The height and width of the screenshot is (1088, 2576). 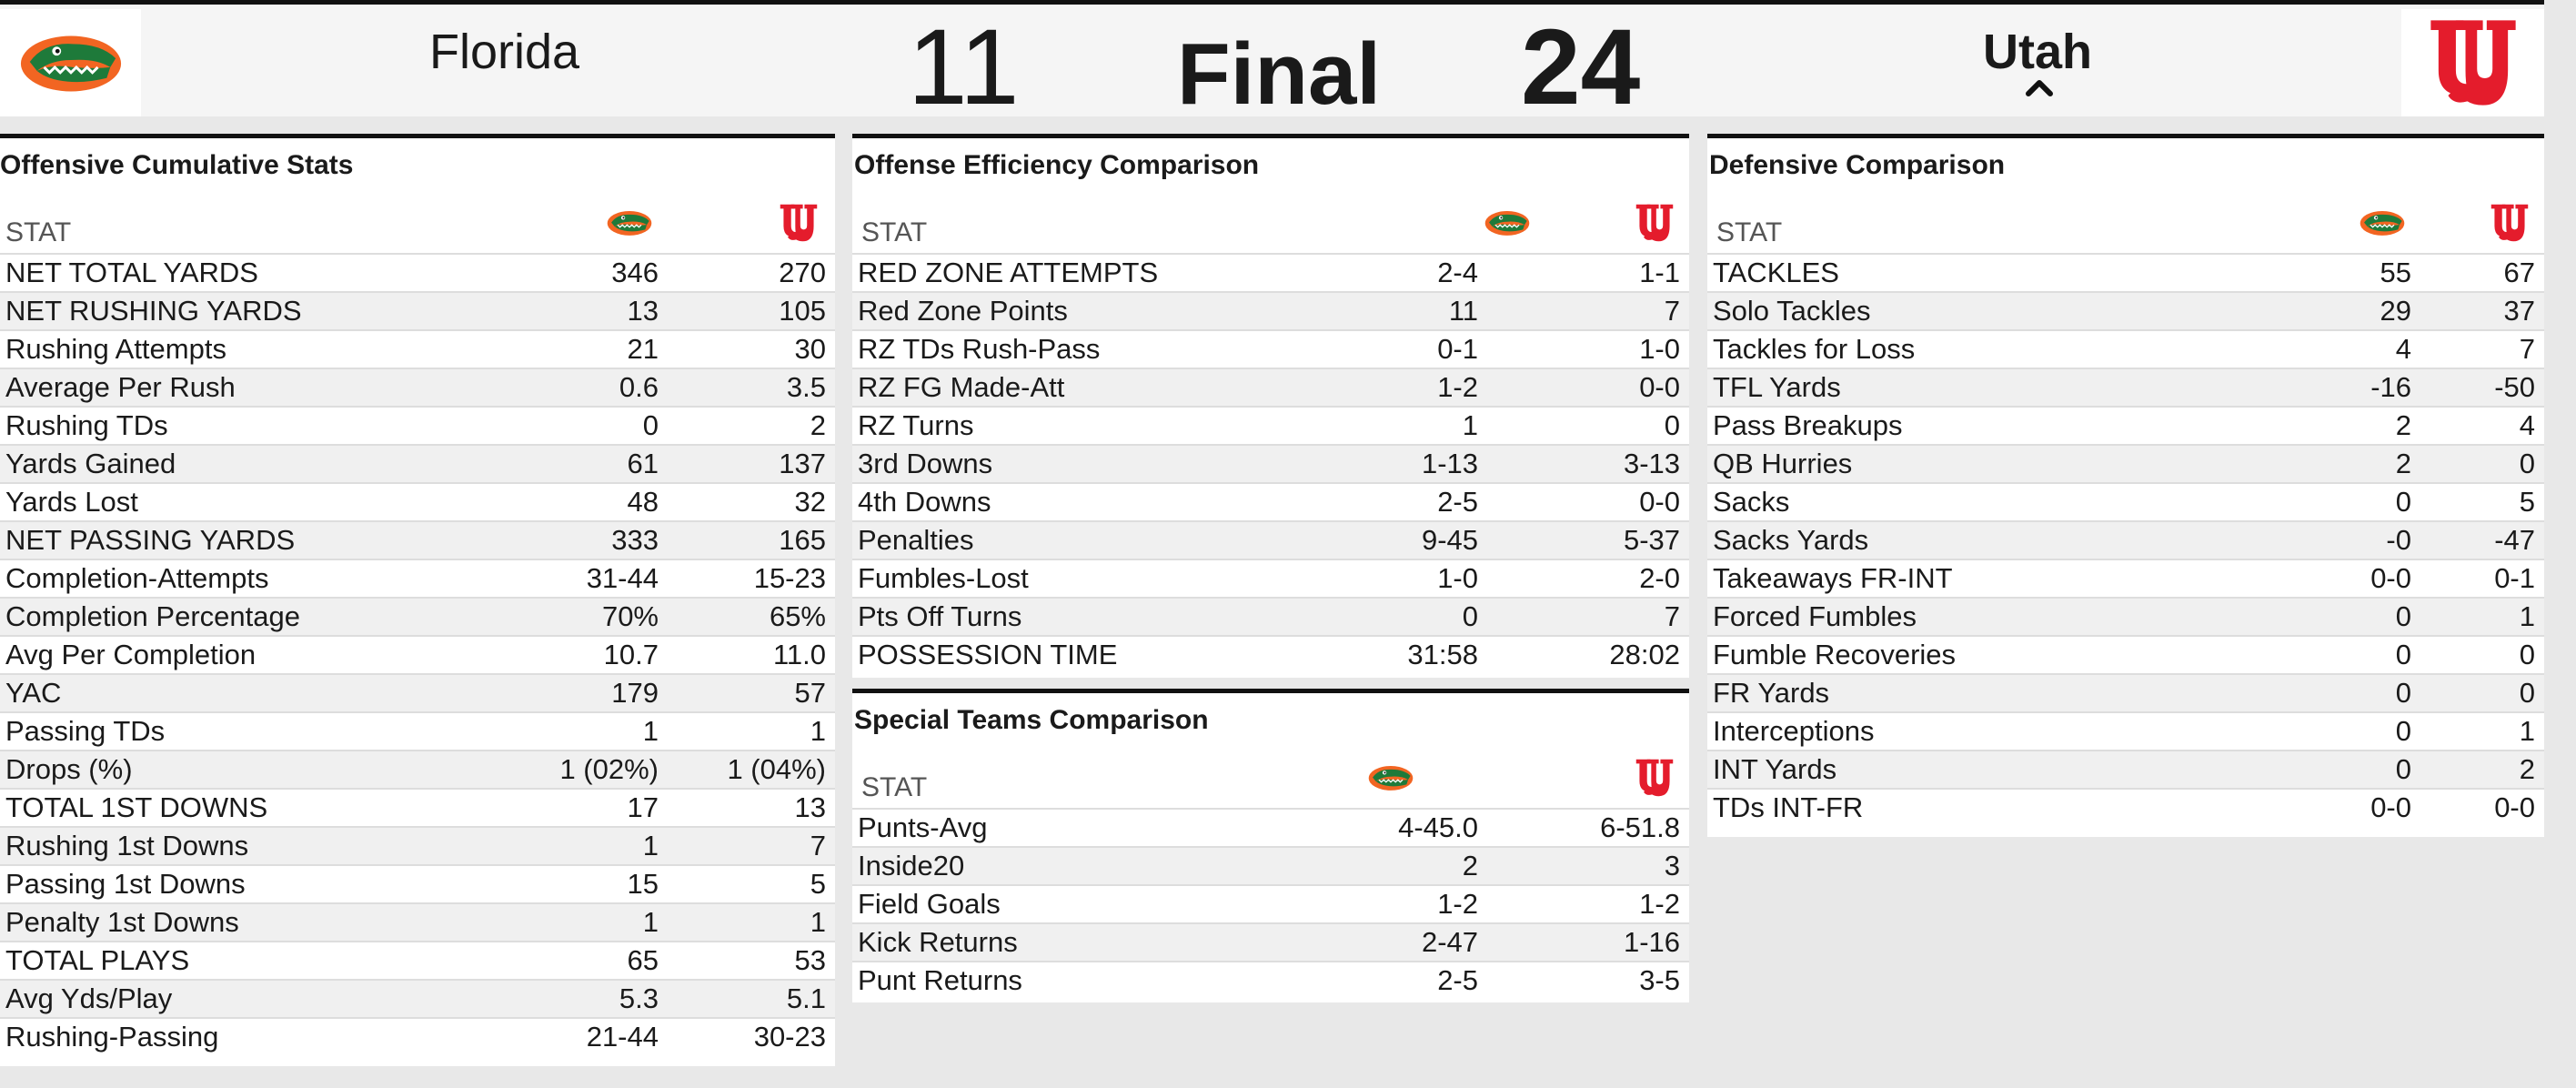 I want to click on florida-value: 0.6, so click(x=639, y=387).